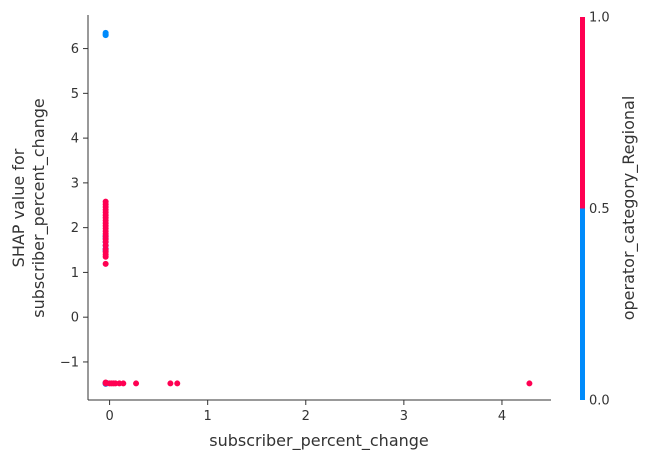 Image resolution: width=648 pixels, height=459 pixels. Describe the element at coordinates (18, 207) in the screenshot. I see `y-axis-label-line1: SHAP value for` at that location.